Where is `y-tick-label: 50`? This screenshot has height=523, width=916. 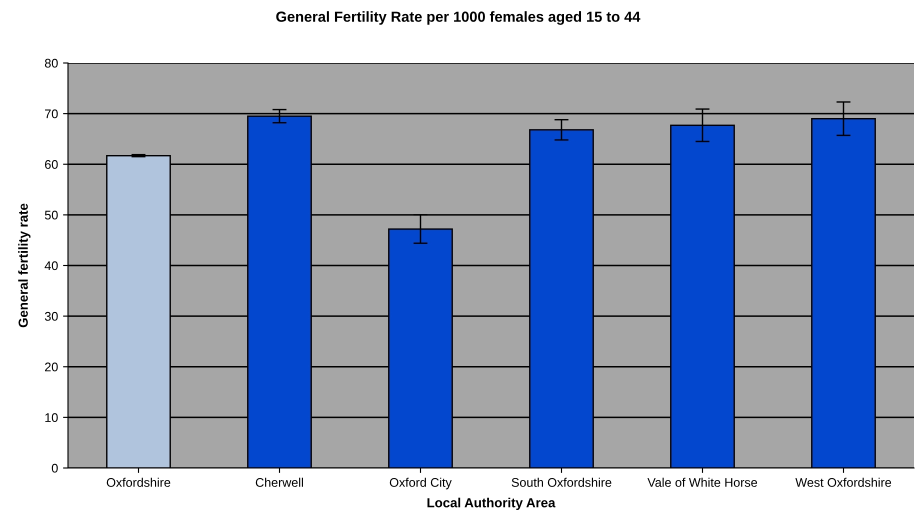 y-tick-label: 50 is located at coordinates (51, 215).